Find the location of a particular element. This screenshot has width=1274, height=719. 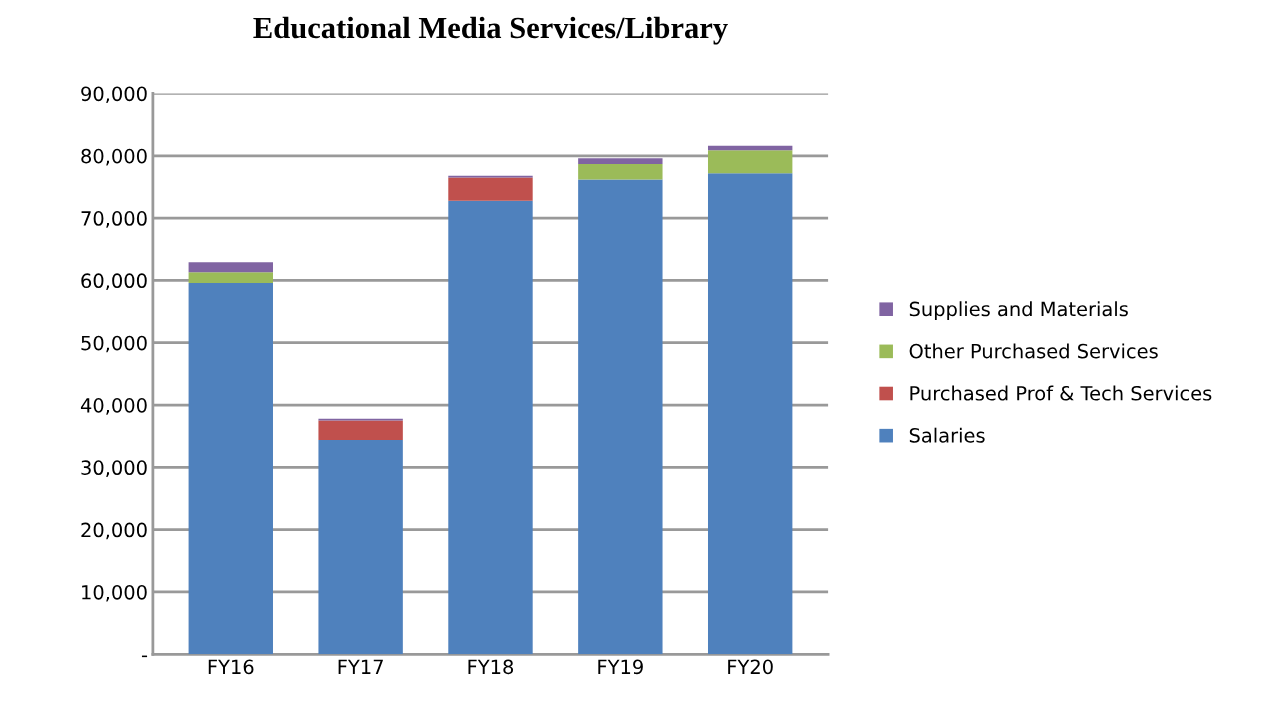

y-tick-label: 60,000 is located at coordinates (114, 282).